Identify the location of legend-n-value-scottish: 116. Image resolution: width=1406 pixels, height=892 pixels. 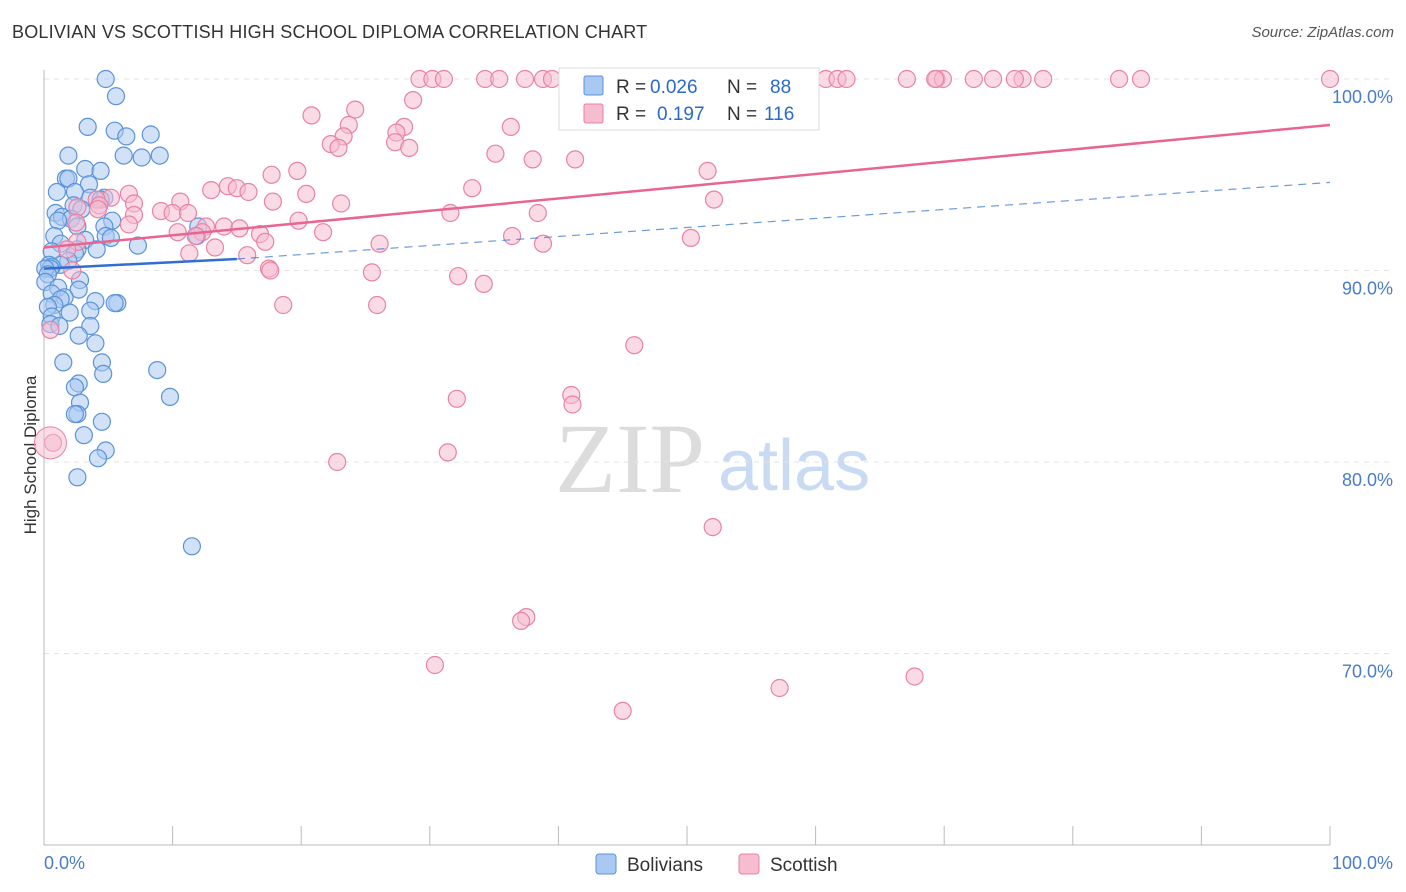
(779, 114).